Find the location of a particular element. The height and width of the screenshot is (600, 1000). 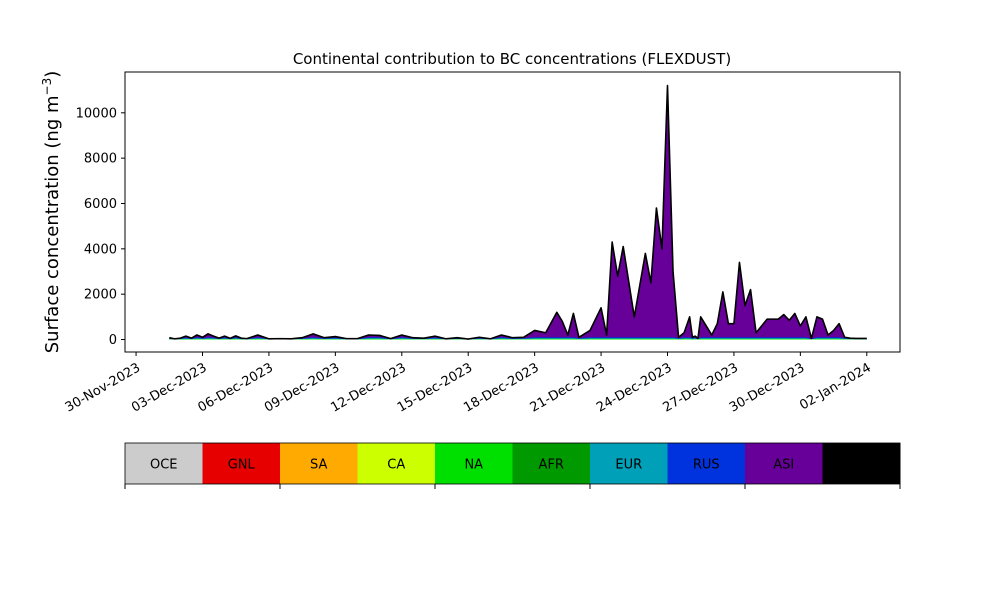

legend-label-eur: EUR is located at coordinates (628, 465).